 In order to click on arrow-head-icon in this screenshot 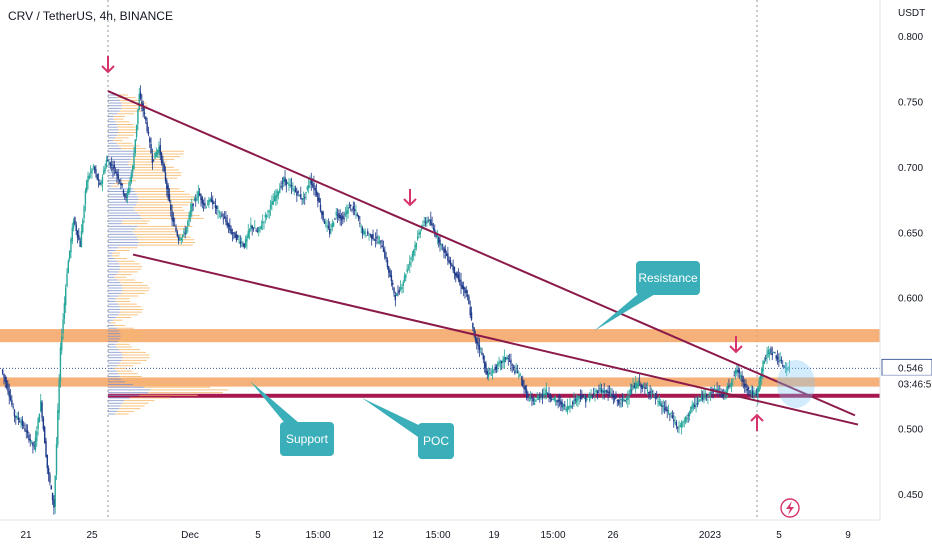, I will do `click(736, 349)`.